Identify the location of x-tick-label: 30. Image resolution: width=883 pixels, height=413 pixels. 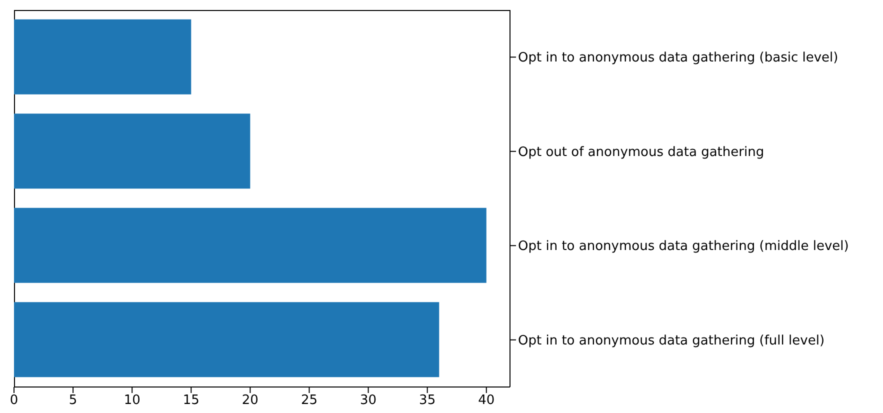
(368, 400).